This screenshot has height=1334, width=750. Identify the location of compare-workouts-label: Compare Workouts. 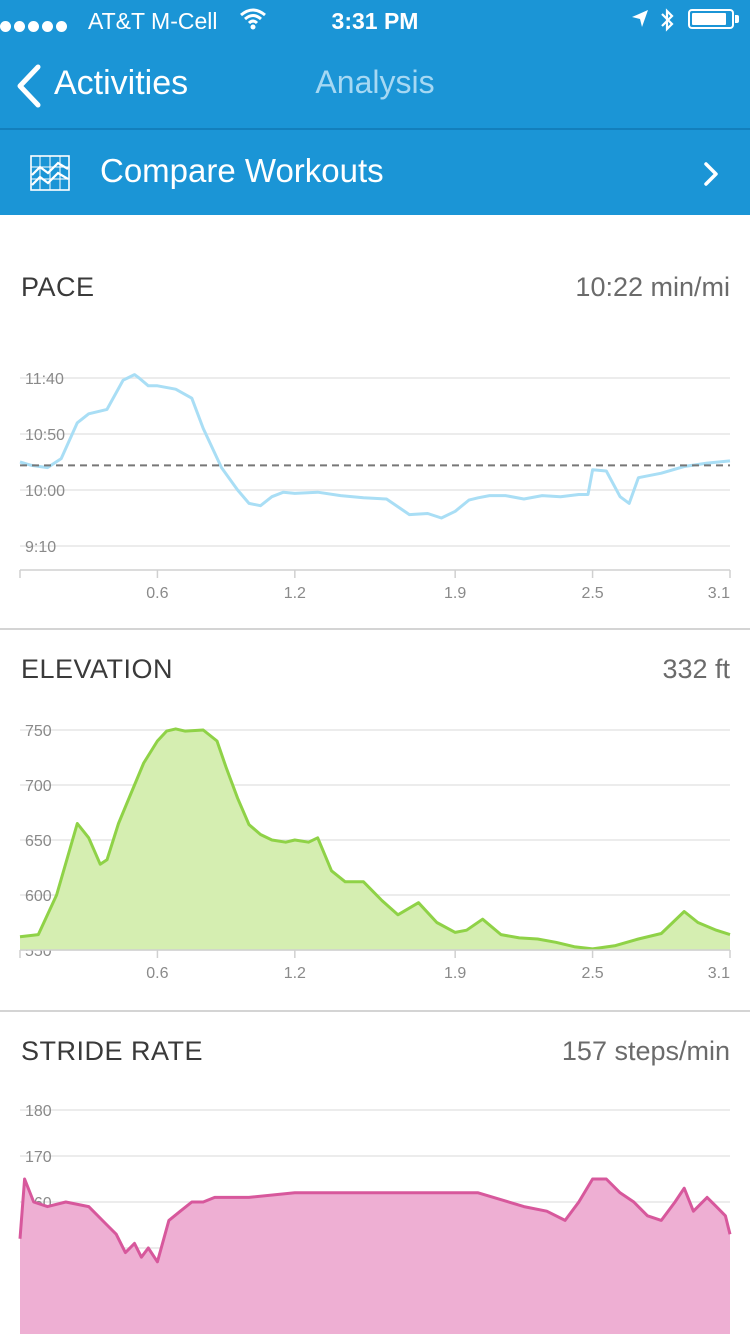
(242, 170).